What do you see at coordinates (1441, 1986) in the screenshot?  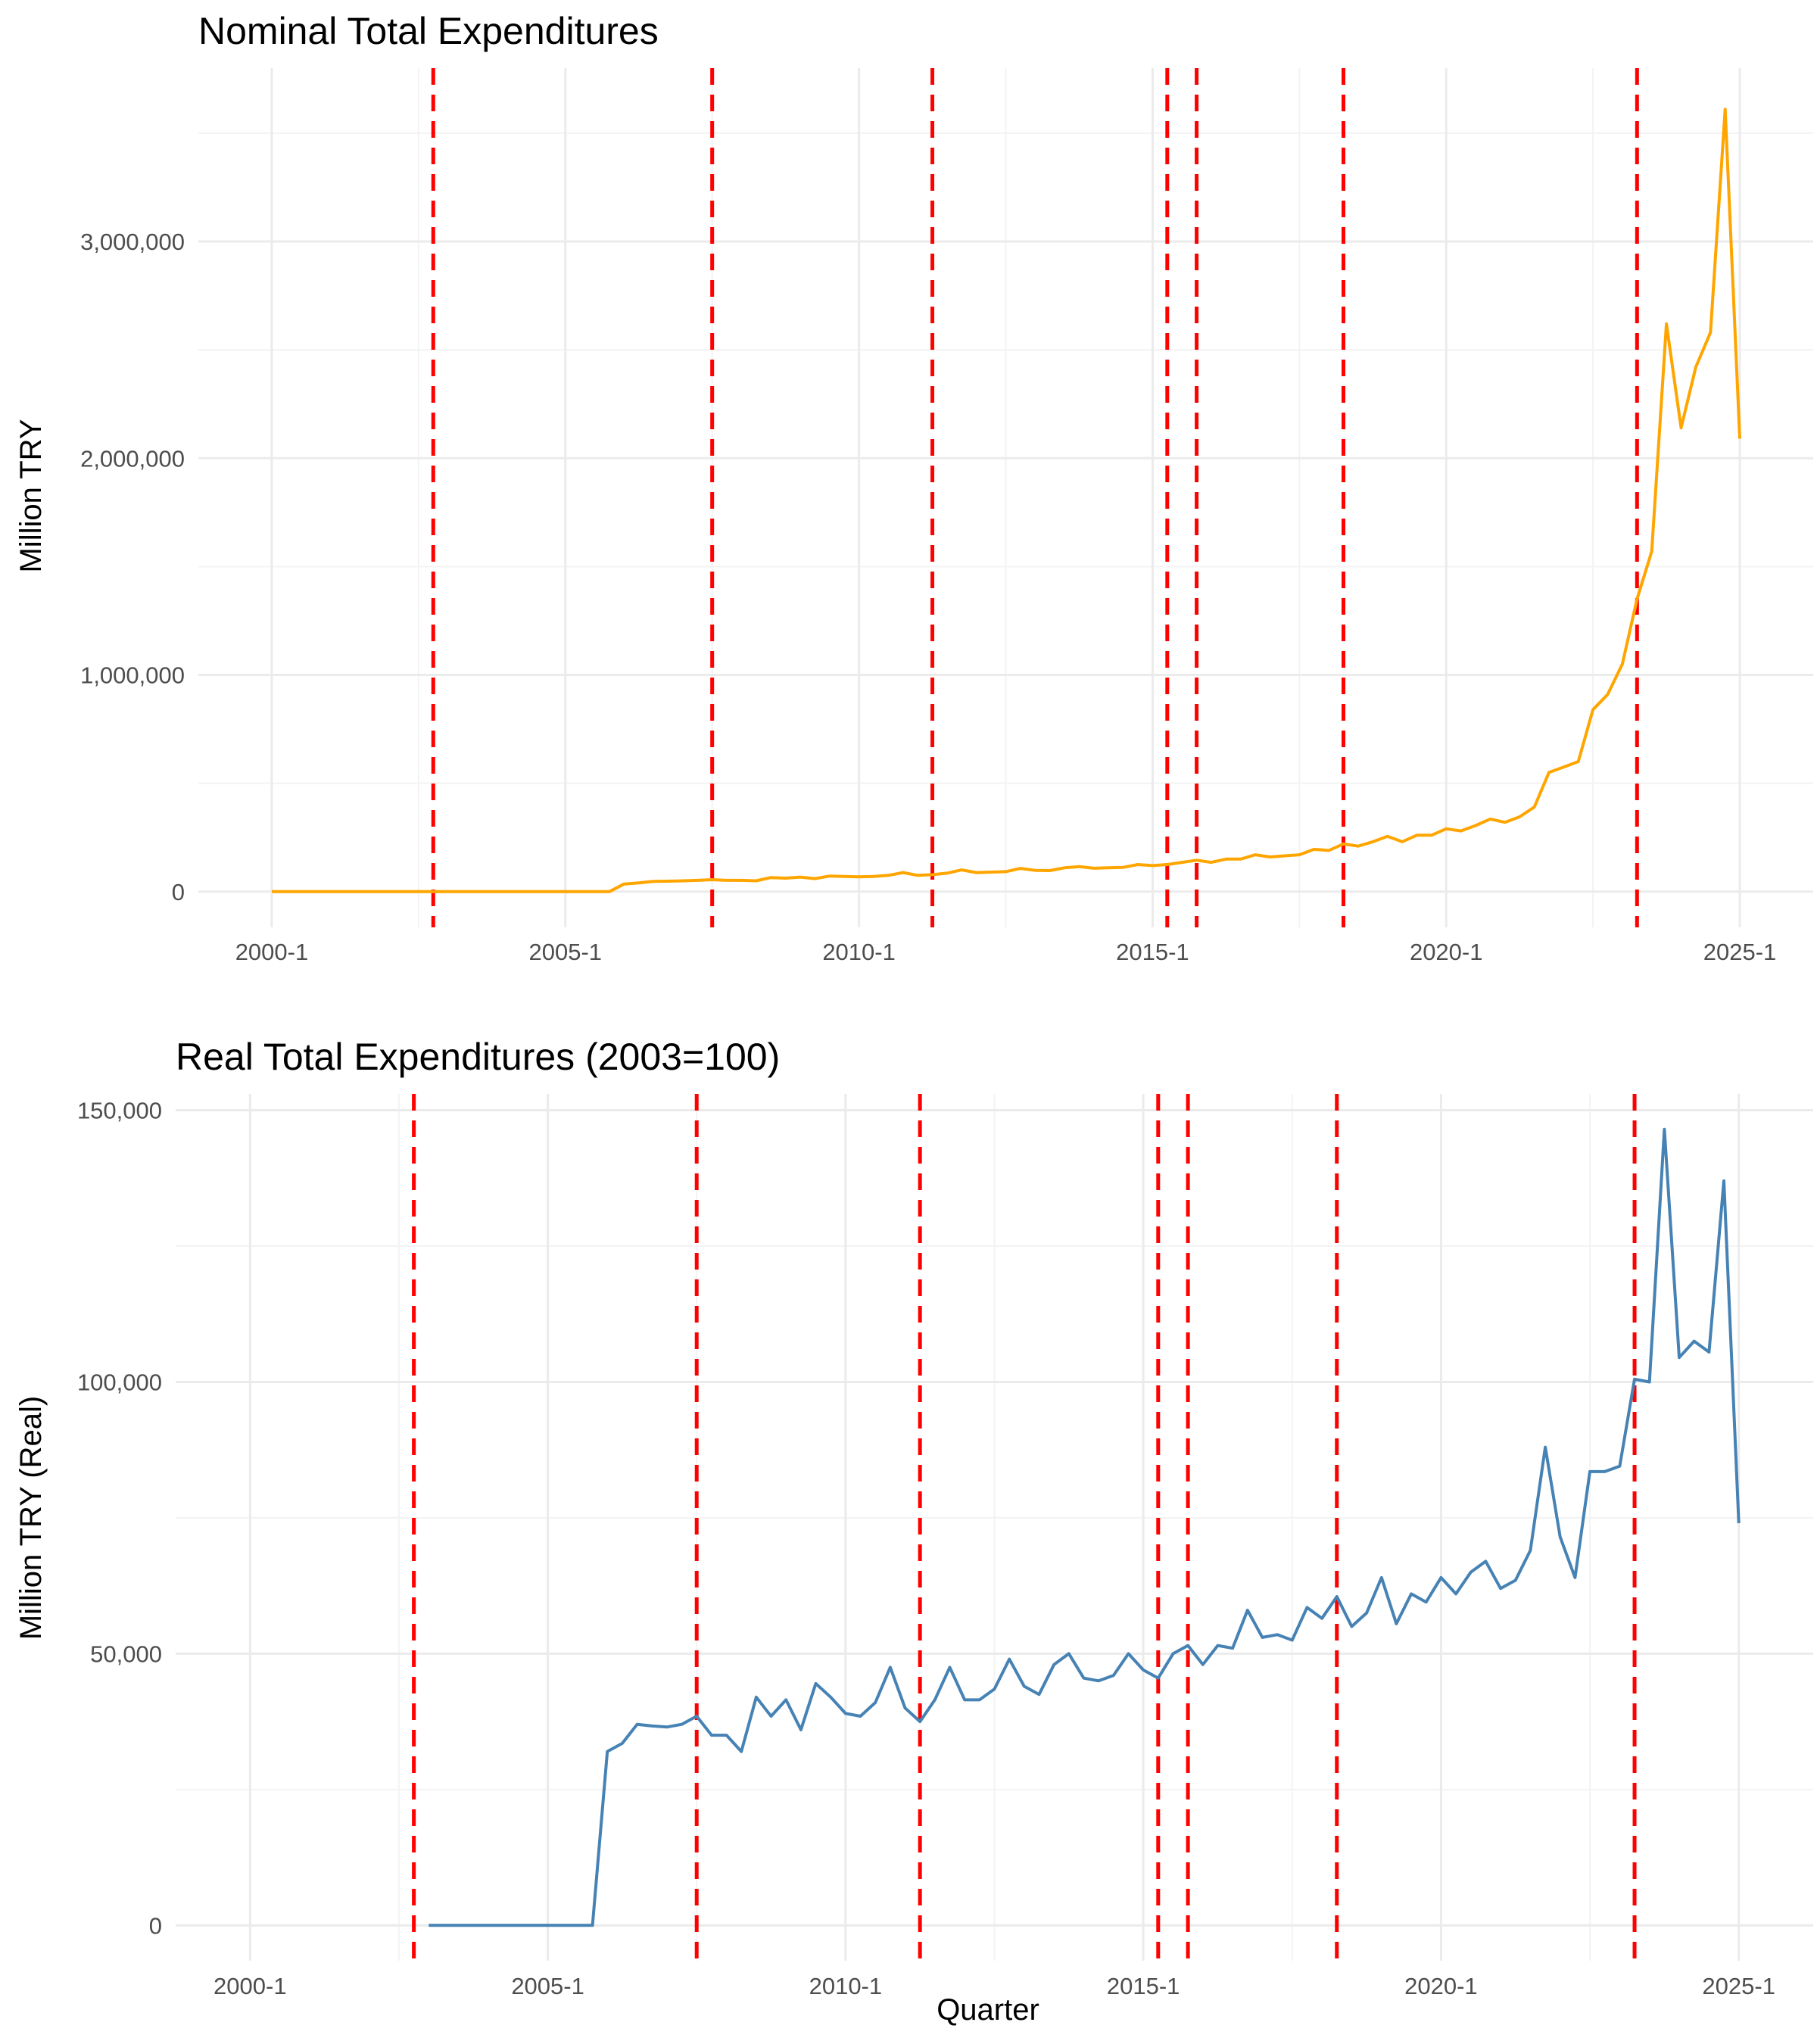 I see `real-x-tick-label: 2020-1` at bounding box center [1441, 1986].